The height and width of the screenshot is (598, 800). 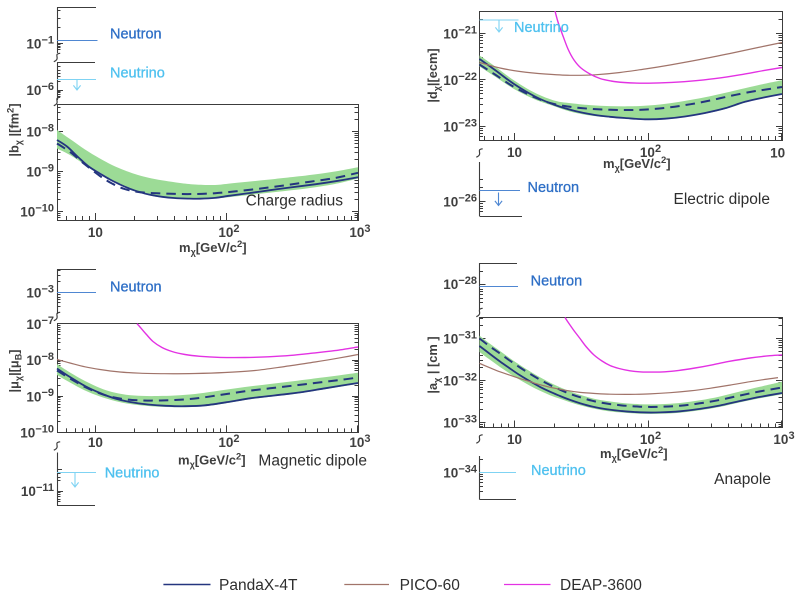 I want to click on svg-text: |dχ|[ecm], so click(x=433, y=75).